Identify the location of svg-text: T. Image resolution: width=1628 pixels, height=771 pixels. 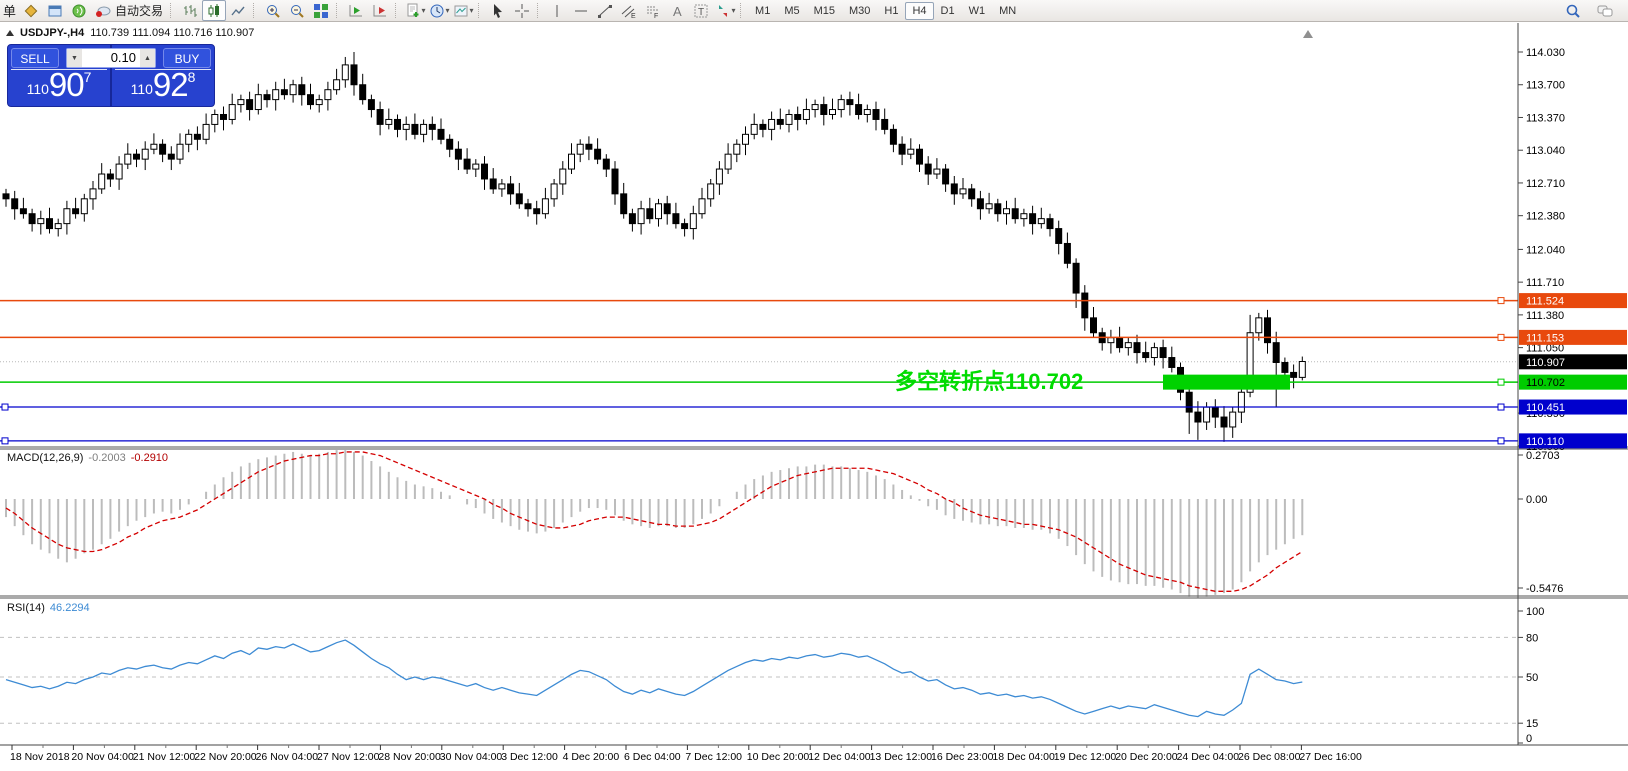
(701, 12).